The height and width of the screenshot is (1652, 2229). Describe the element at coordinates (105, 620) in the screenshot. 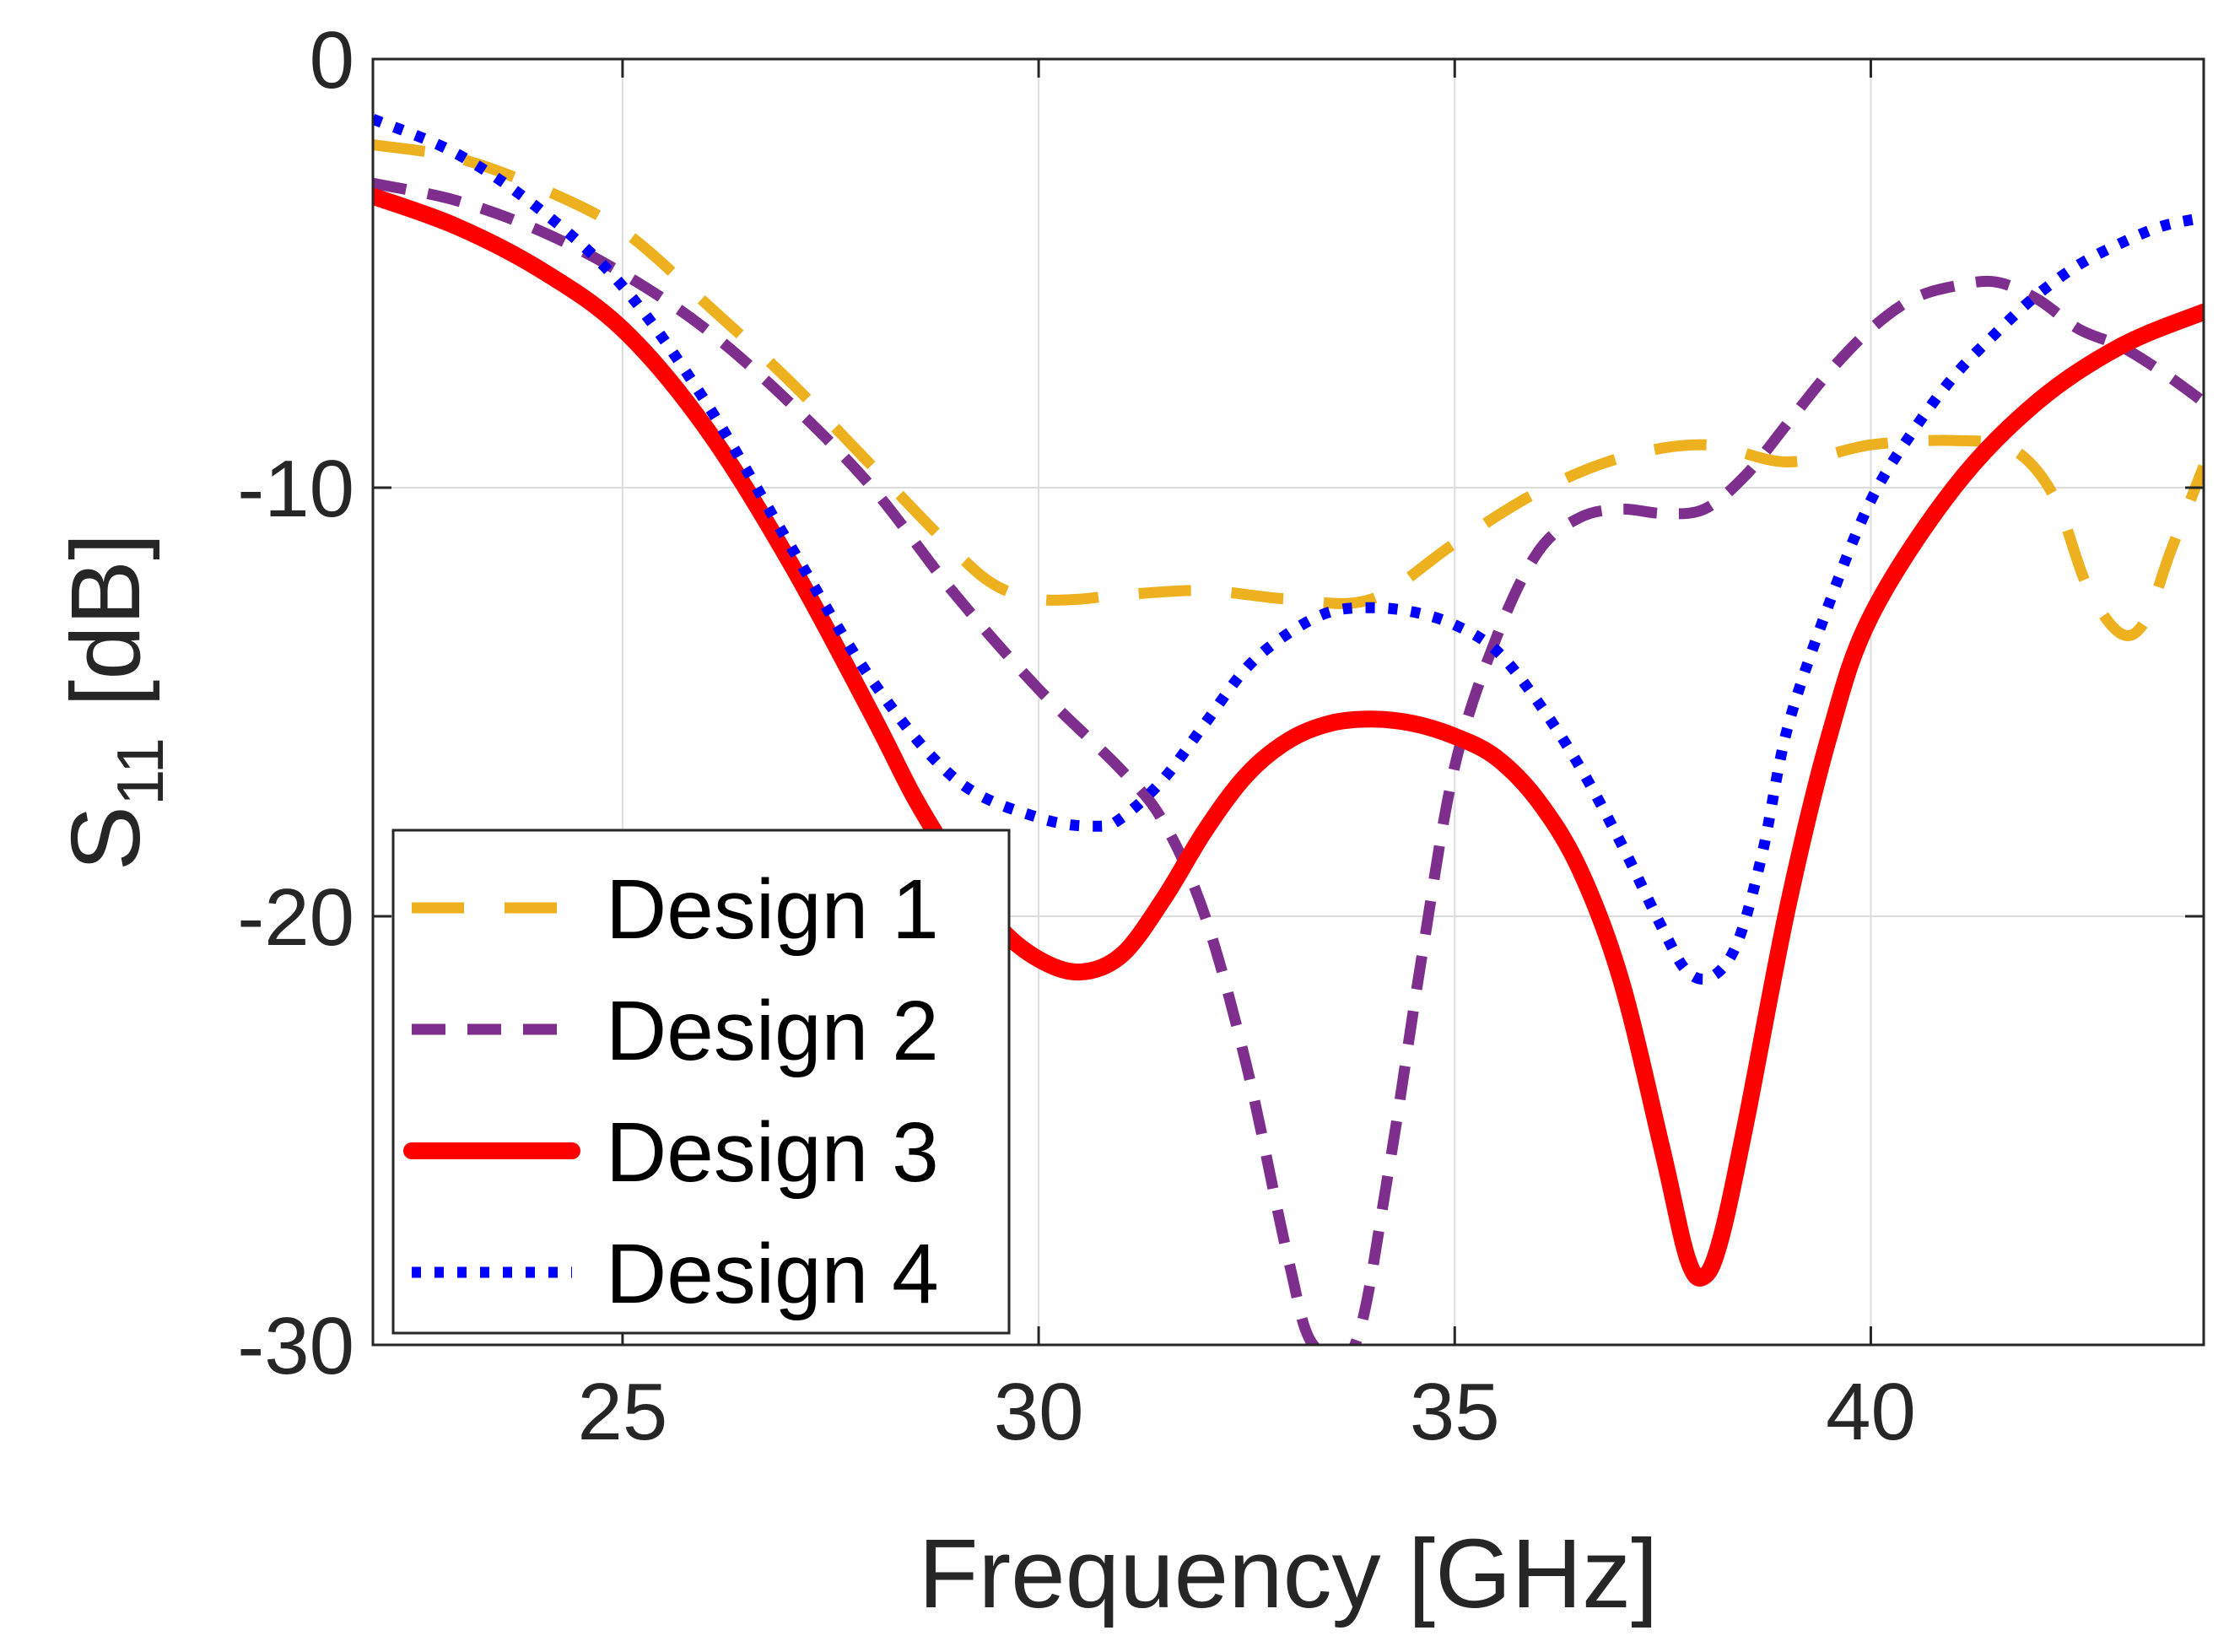

I see `y-axis-label-unit: [dB]` at that location.